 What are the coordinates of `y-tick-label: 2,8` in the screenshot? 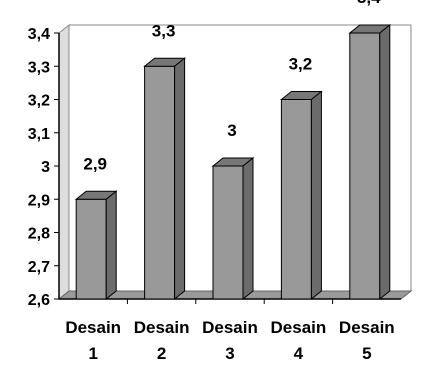 It's located at (39, 234).